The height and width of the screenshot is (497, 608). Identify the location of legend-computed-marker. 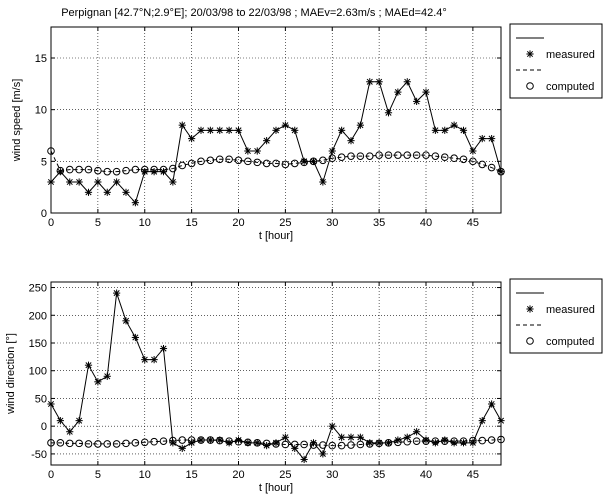
(530, 86).